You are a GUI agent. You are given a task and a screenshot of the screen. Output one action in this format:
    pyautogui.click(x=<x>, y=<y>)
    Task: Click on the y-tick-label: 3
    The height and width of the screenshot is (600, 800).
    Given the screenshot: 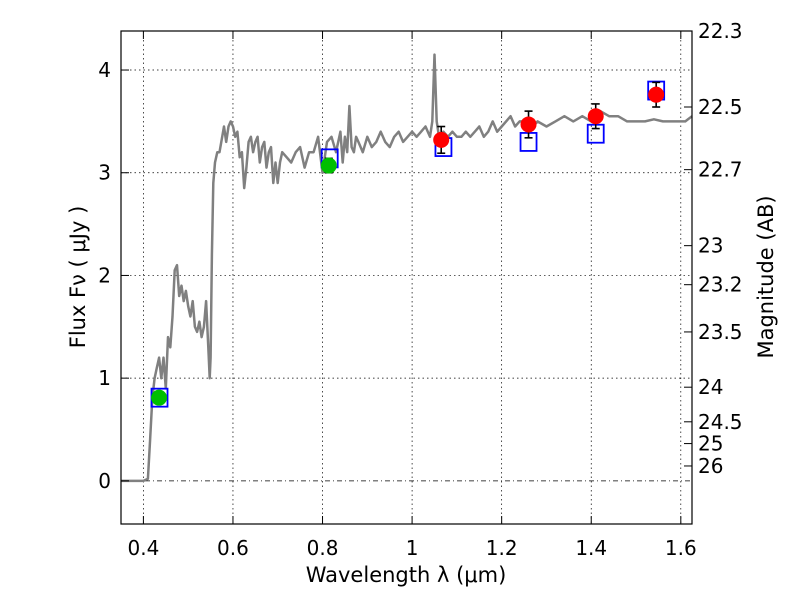 What is the action you would take?
    pyautogui.click(x=104, y=173)
    